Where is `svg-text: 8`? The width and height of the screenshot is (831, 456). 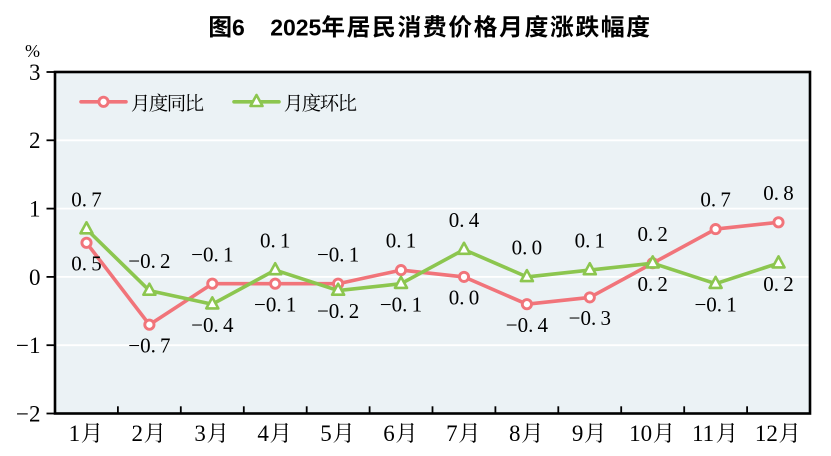
svg-text: 8 is located at coordinates (515, 433).